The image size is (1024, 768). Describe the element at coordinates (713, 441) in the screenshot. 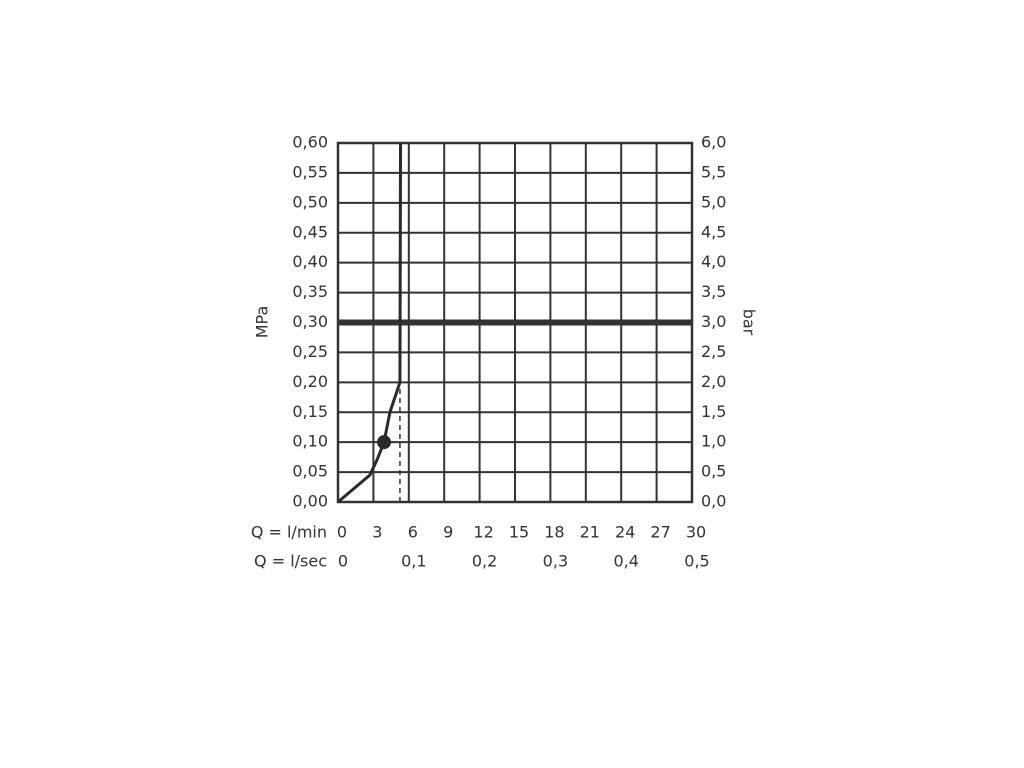

I see `y2-tick-label: 1,0` at that location.